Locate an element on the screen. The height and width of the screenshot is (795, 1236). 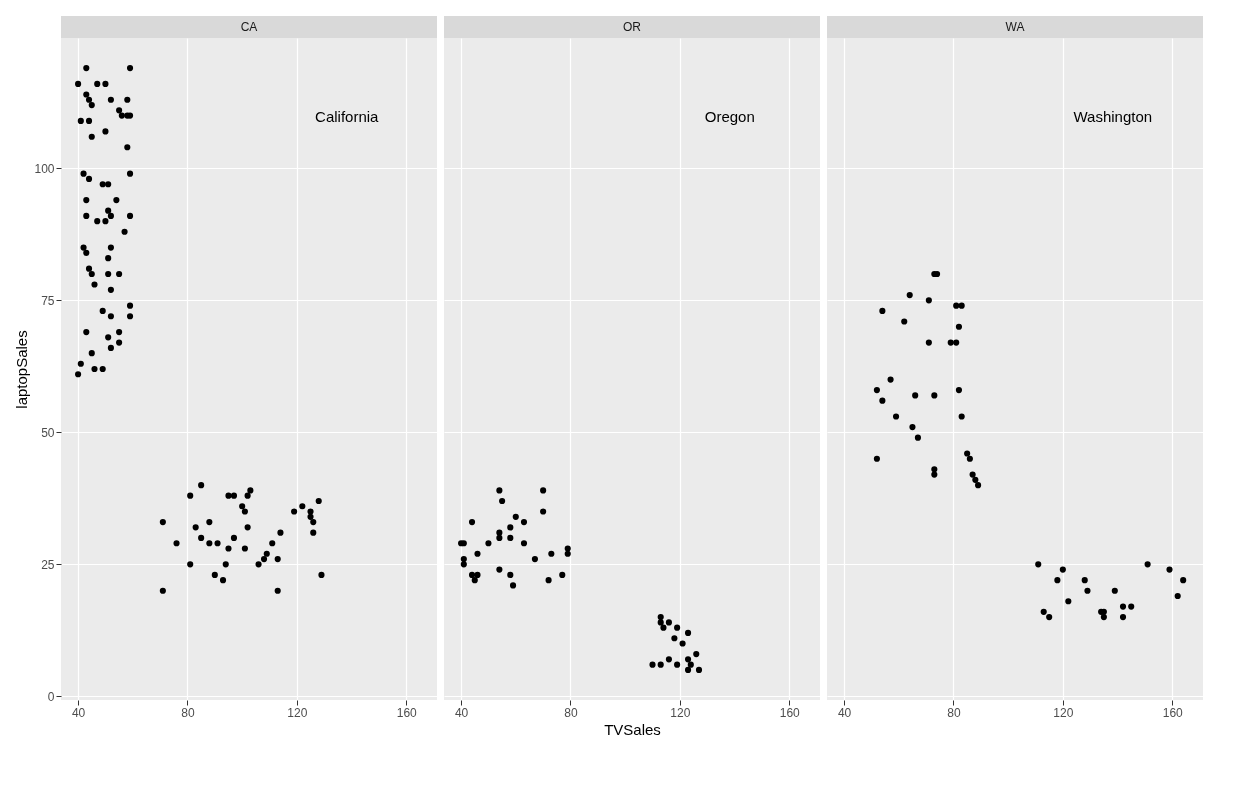
annotation: California is located at coordinates (347, 117).